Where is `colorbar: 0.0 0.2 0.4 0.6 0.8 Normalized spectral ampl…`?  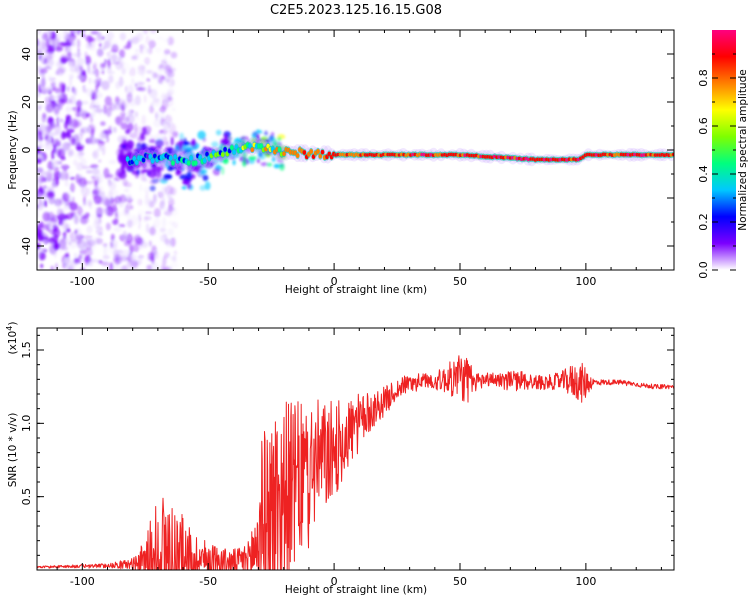 colorbar: 0.0 0.2 0.4 0.6 0.8 Normalized spectral ampl… is located at coordinates (723, 154).